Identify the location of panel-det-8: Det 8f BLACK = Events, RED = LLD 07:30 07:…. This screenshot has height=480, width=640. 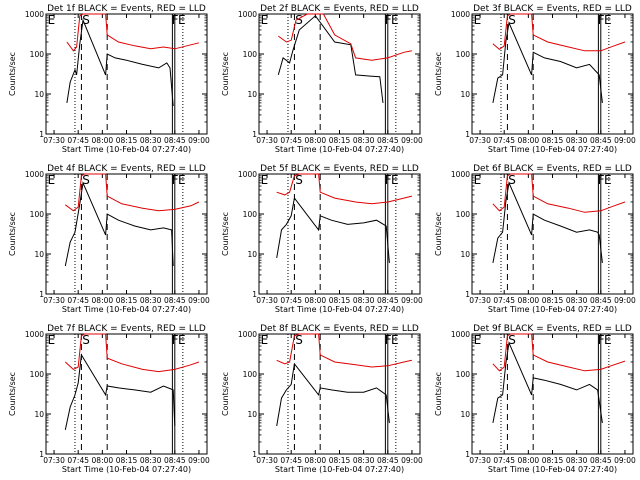
(322, 399).